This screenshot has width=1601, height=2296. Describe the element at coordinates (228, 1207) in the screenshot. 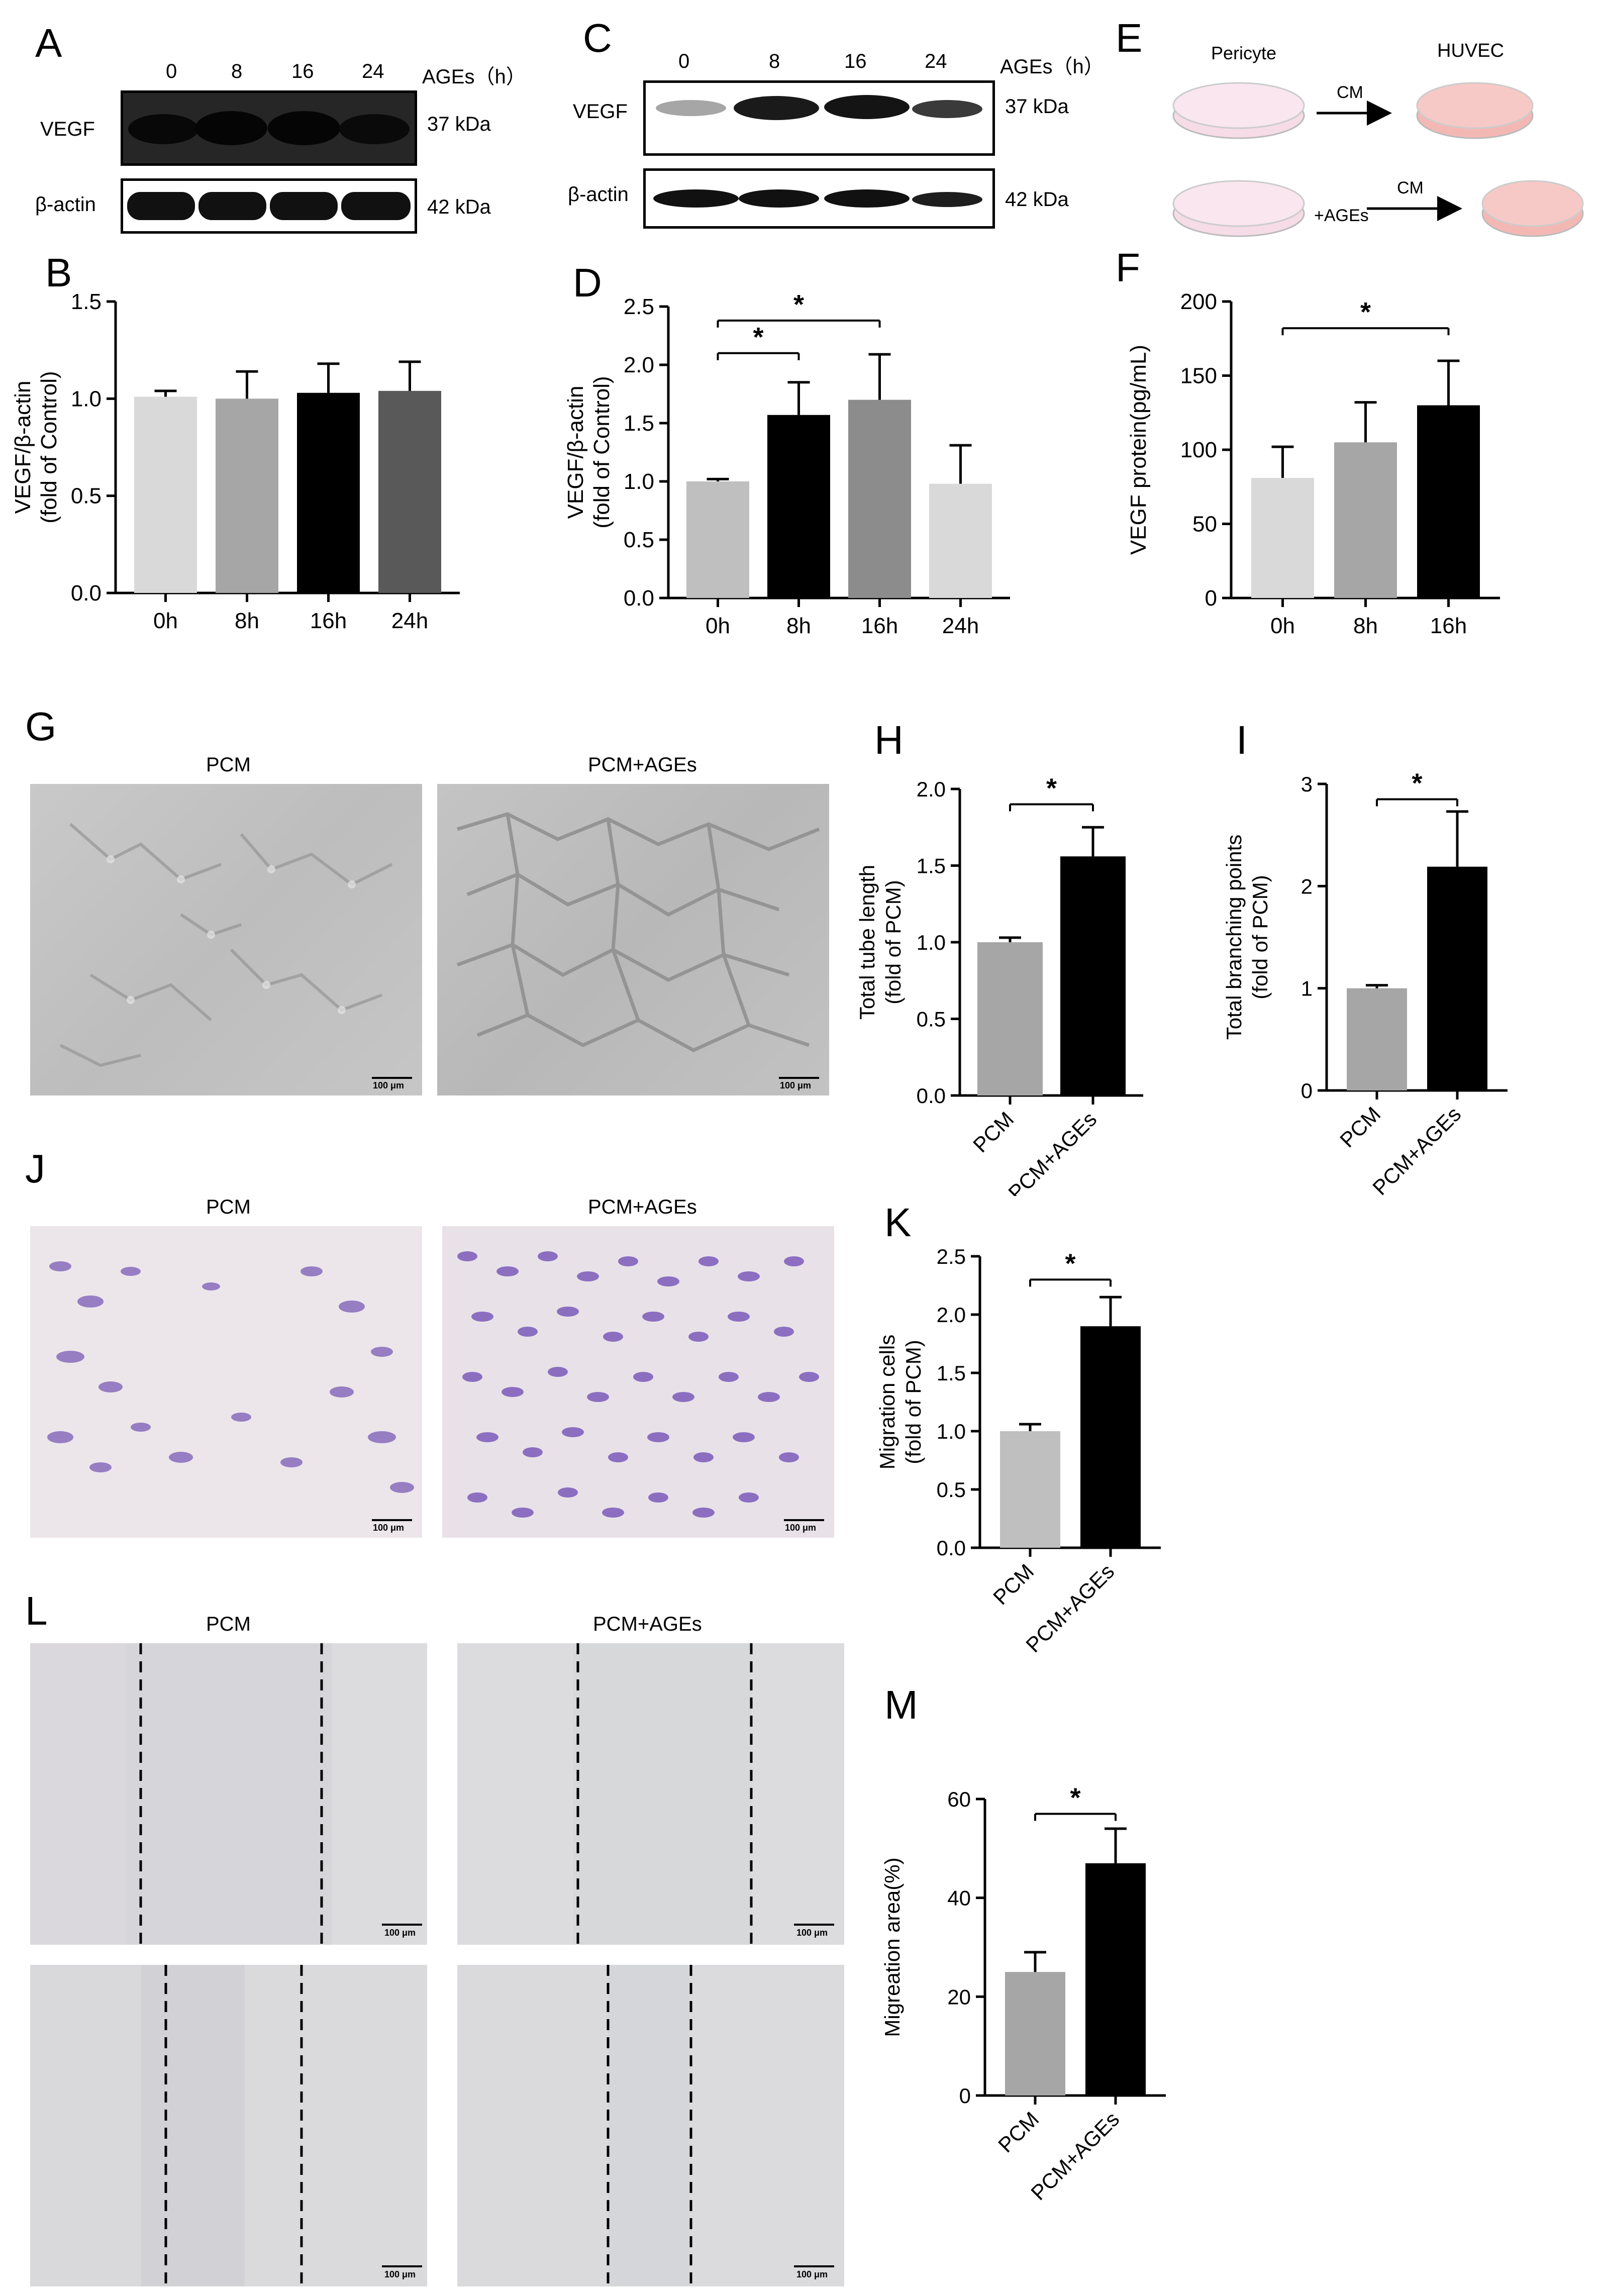

I see `condition-label: PCM` at that location.